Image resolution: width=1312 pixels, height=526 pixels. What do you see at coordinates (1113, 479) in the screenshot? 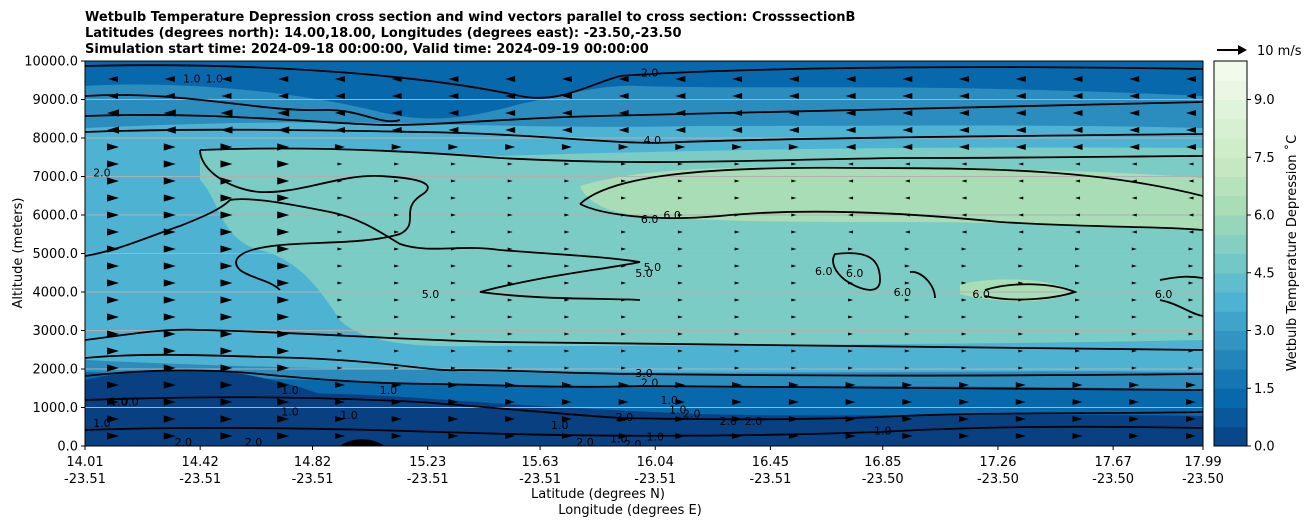
I see `x-tick-label-lon: -23.50` at bounding box center [1113, 479].